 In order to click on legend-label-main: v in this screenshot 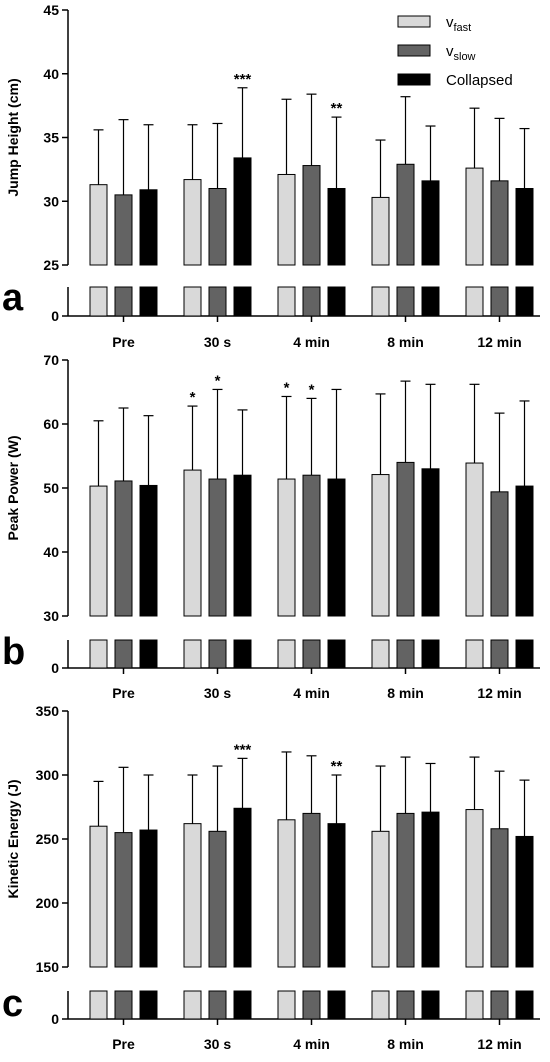, I will do `click(450, 51)`.